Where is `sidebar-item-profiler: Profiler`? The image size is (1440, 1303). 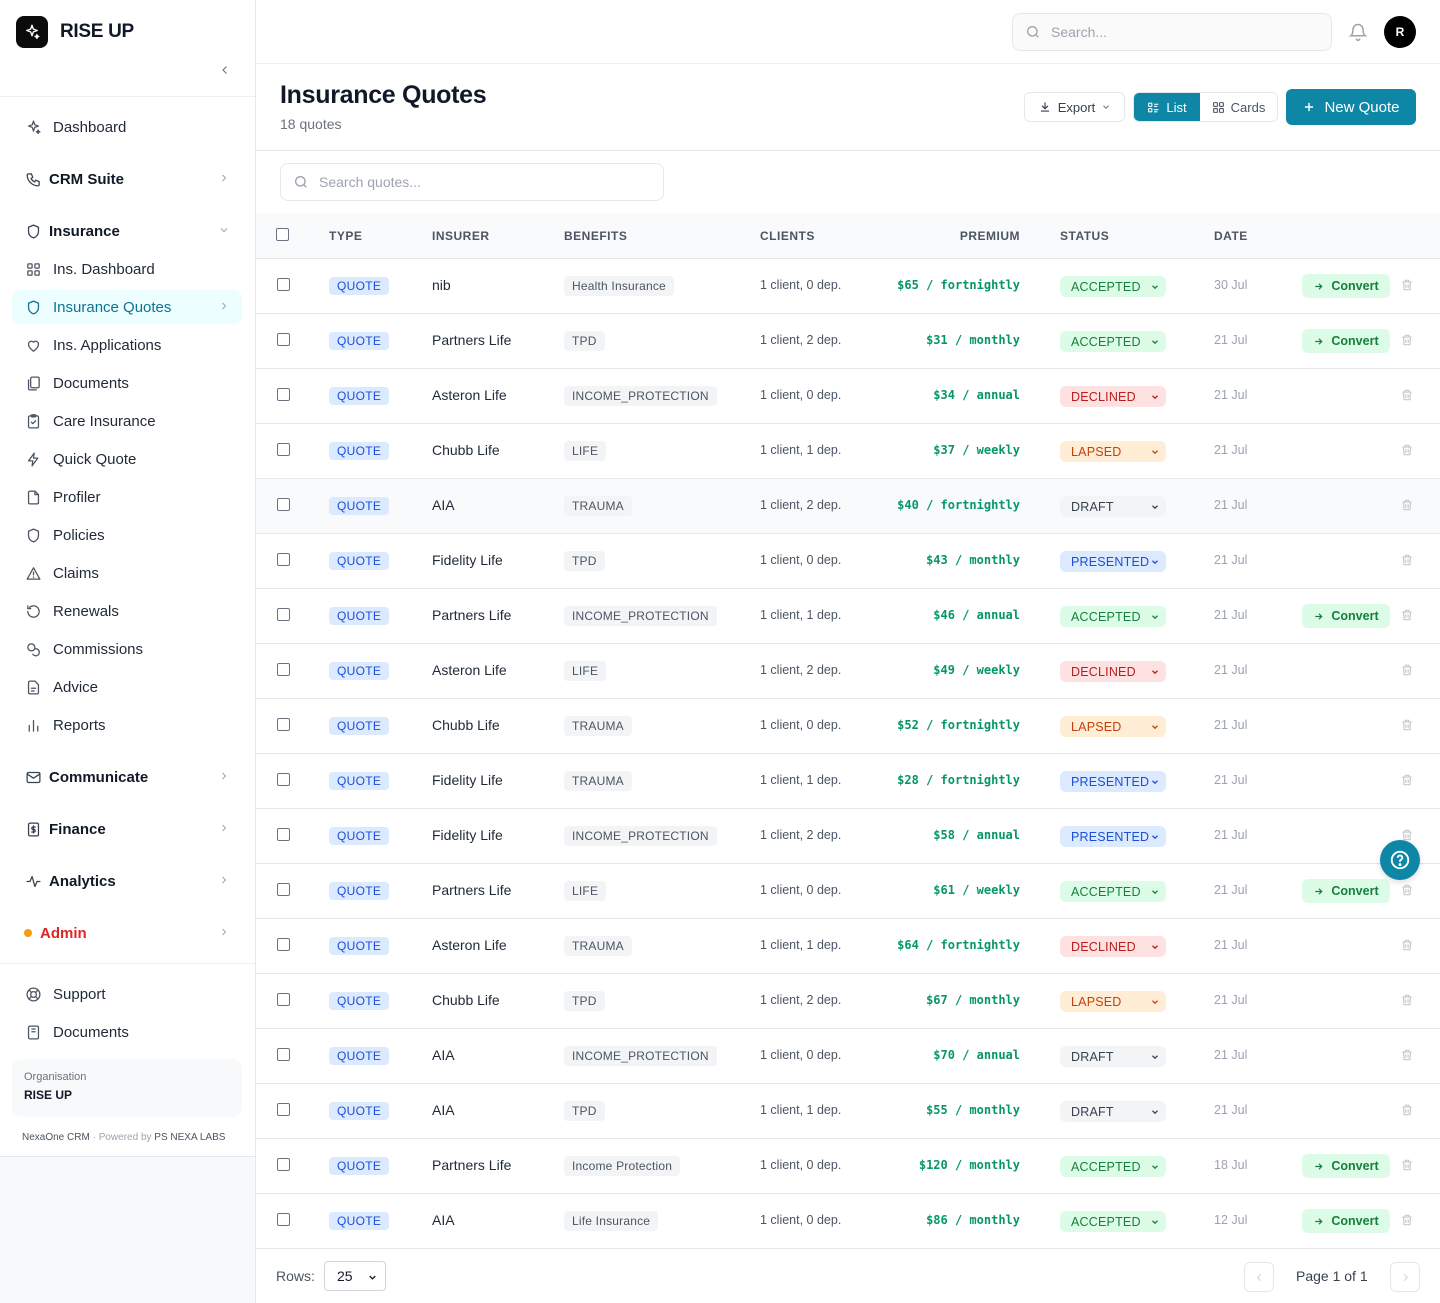 sidebar-item-profiler: Profiler is located at coordinates (127, 497).